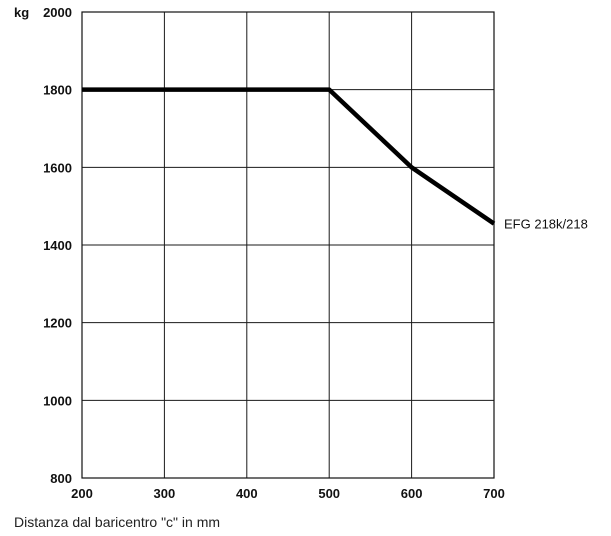  I want to click on y-tick-label: 800, so click(61, 478).